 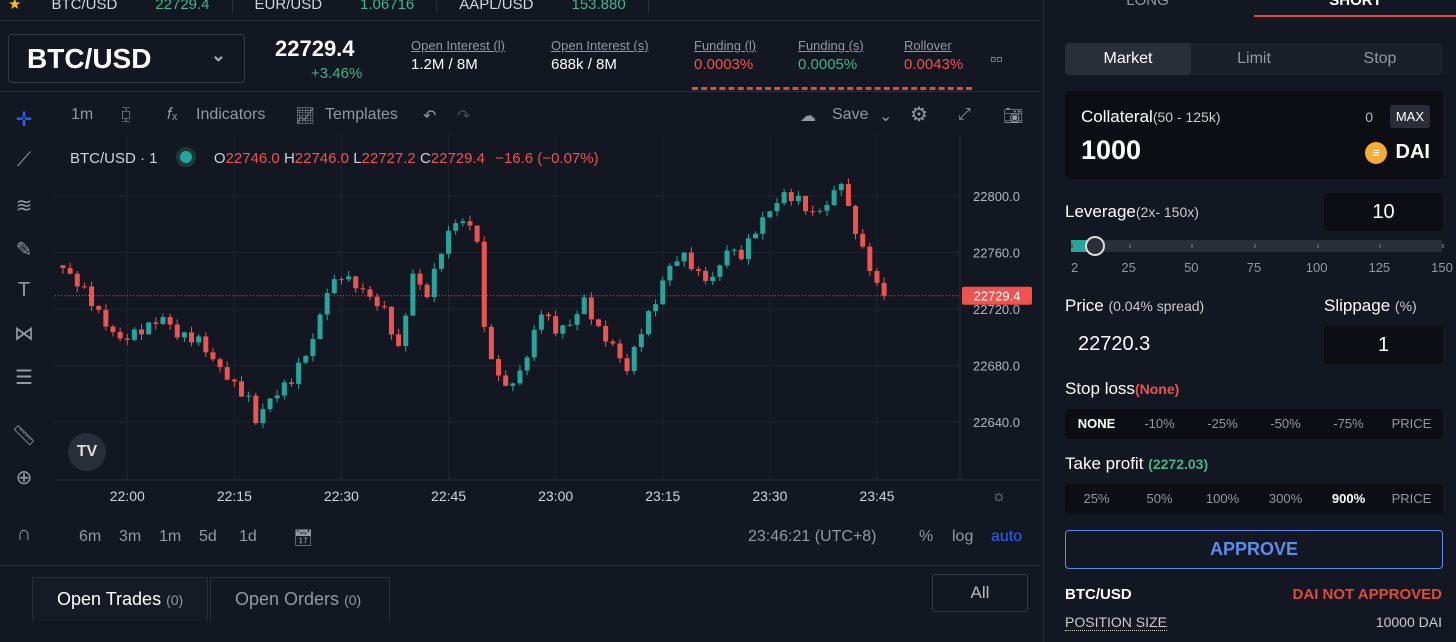 What do you see at coordinates (24, 290) in the screenshot?
I see `text-tool-icon: T` at bounding box center [24, 290].